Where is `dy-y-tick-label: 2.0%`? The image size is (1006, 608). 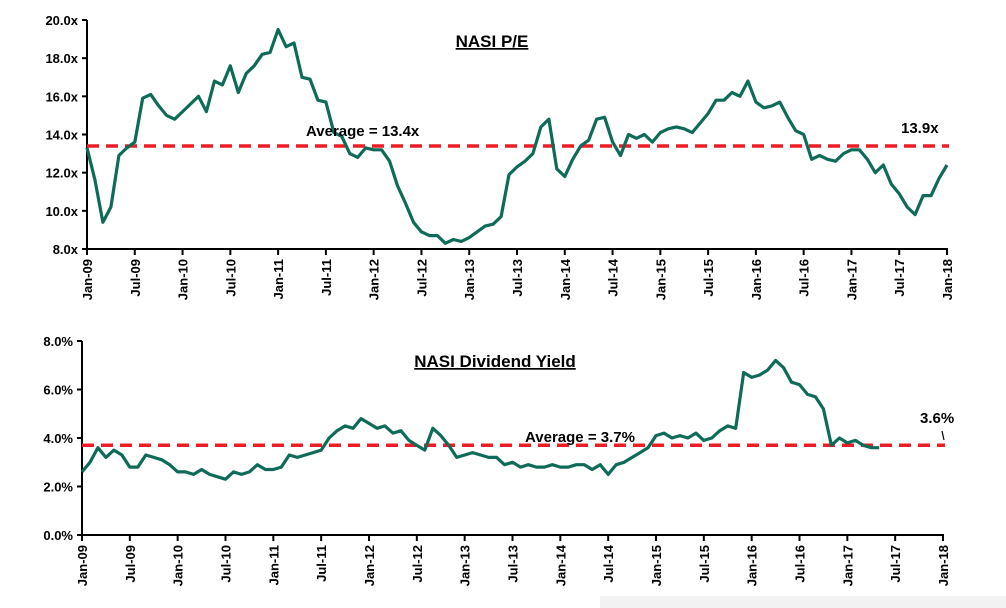
dy-y-tick-label: 2.0% is located at coordinates (58, 487).